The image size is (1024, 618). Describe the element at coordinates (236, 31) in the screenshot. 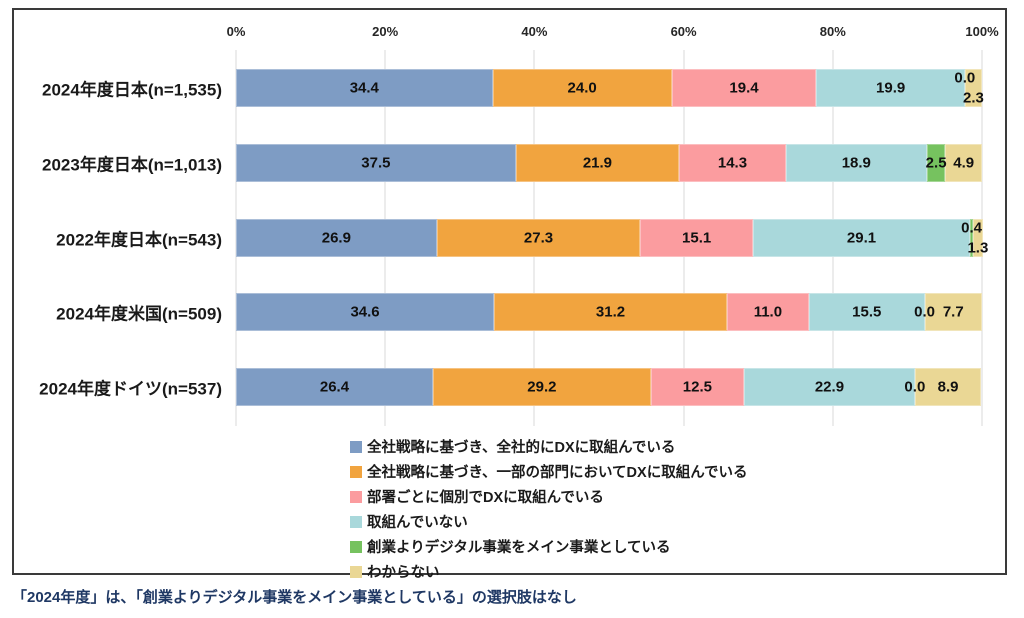

I see `x-axis-tick-label: 0%` at that location.